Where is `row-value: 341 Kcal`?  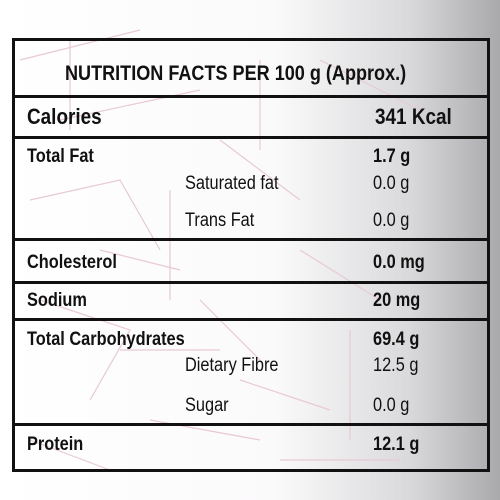
row-value: 341 Kcal is located at coordinates (413, 116).